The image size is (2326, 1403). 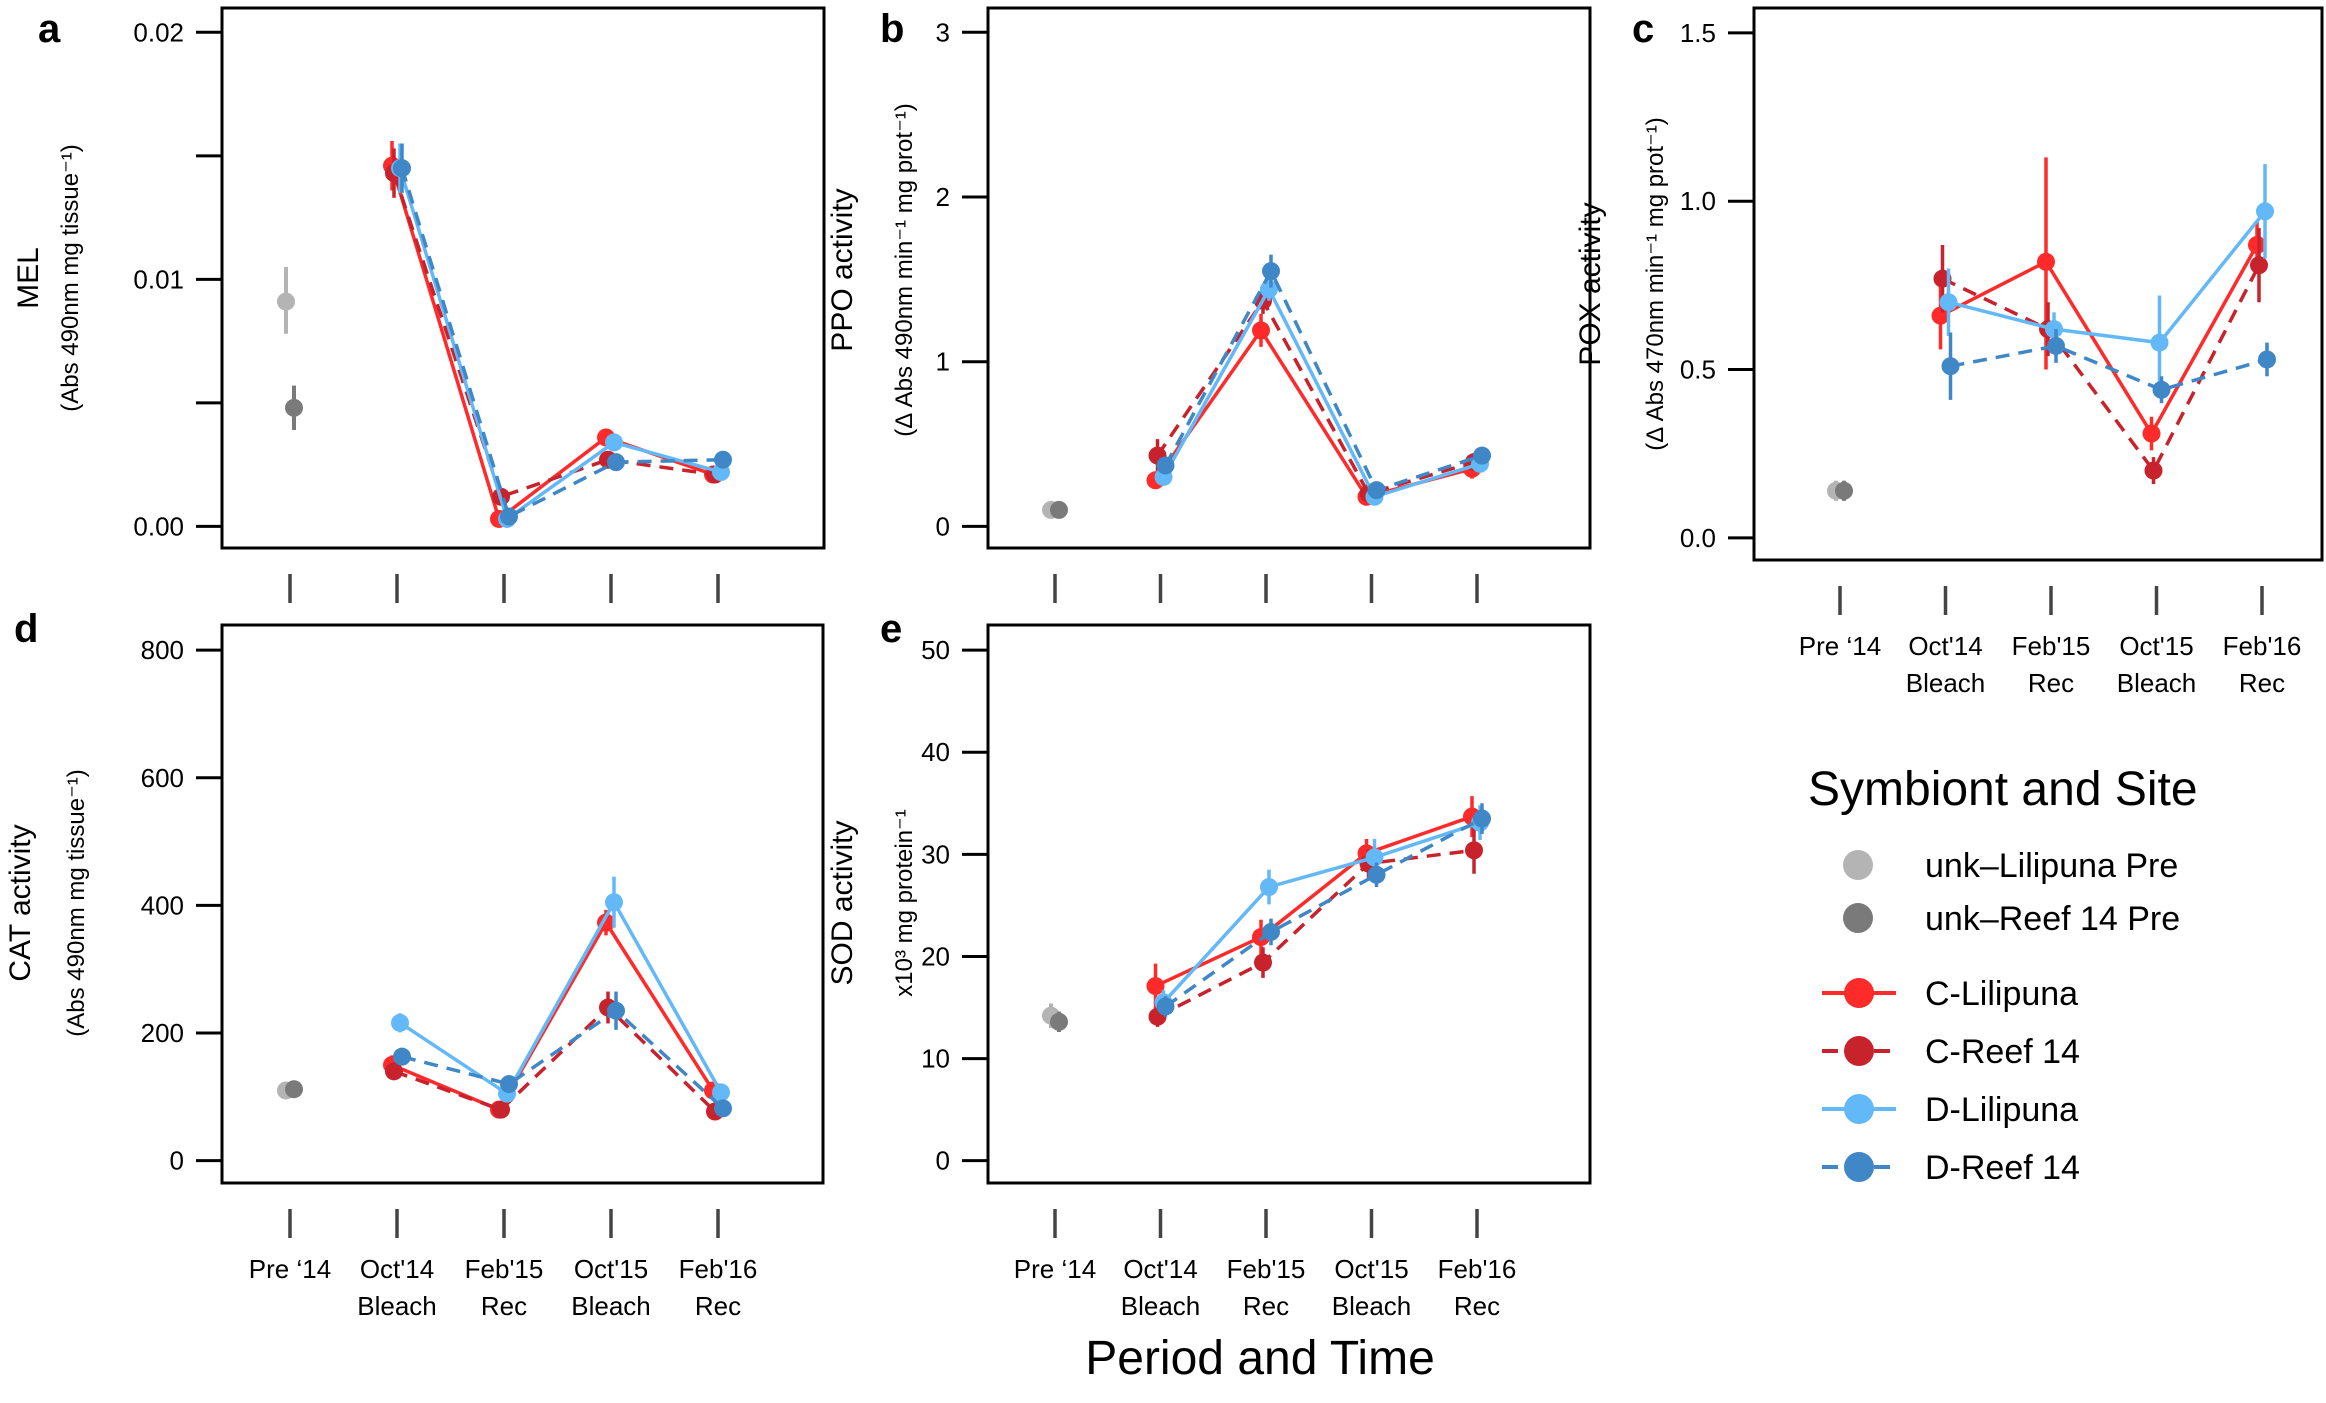 I want to click on y-tick-label: 50, so click(x=935, y=650).